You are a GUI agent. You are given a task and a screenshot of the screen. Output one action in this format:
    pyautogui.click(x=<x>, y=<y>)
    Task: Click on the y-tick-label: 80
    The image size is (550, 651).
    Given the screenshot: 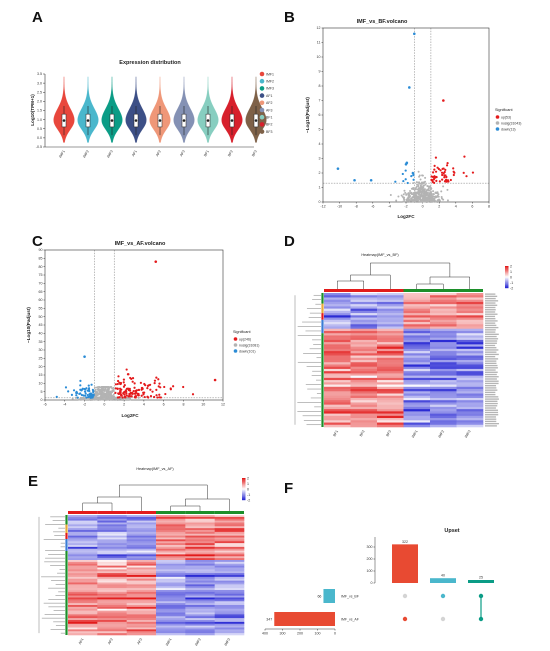 What is the action you would take?
    pyautogui.click(x=41, y=267)
    